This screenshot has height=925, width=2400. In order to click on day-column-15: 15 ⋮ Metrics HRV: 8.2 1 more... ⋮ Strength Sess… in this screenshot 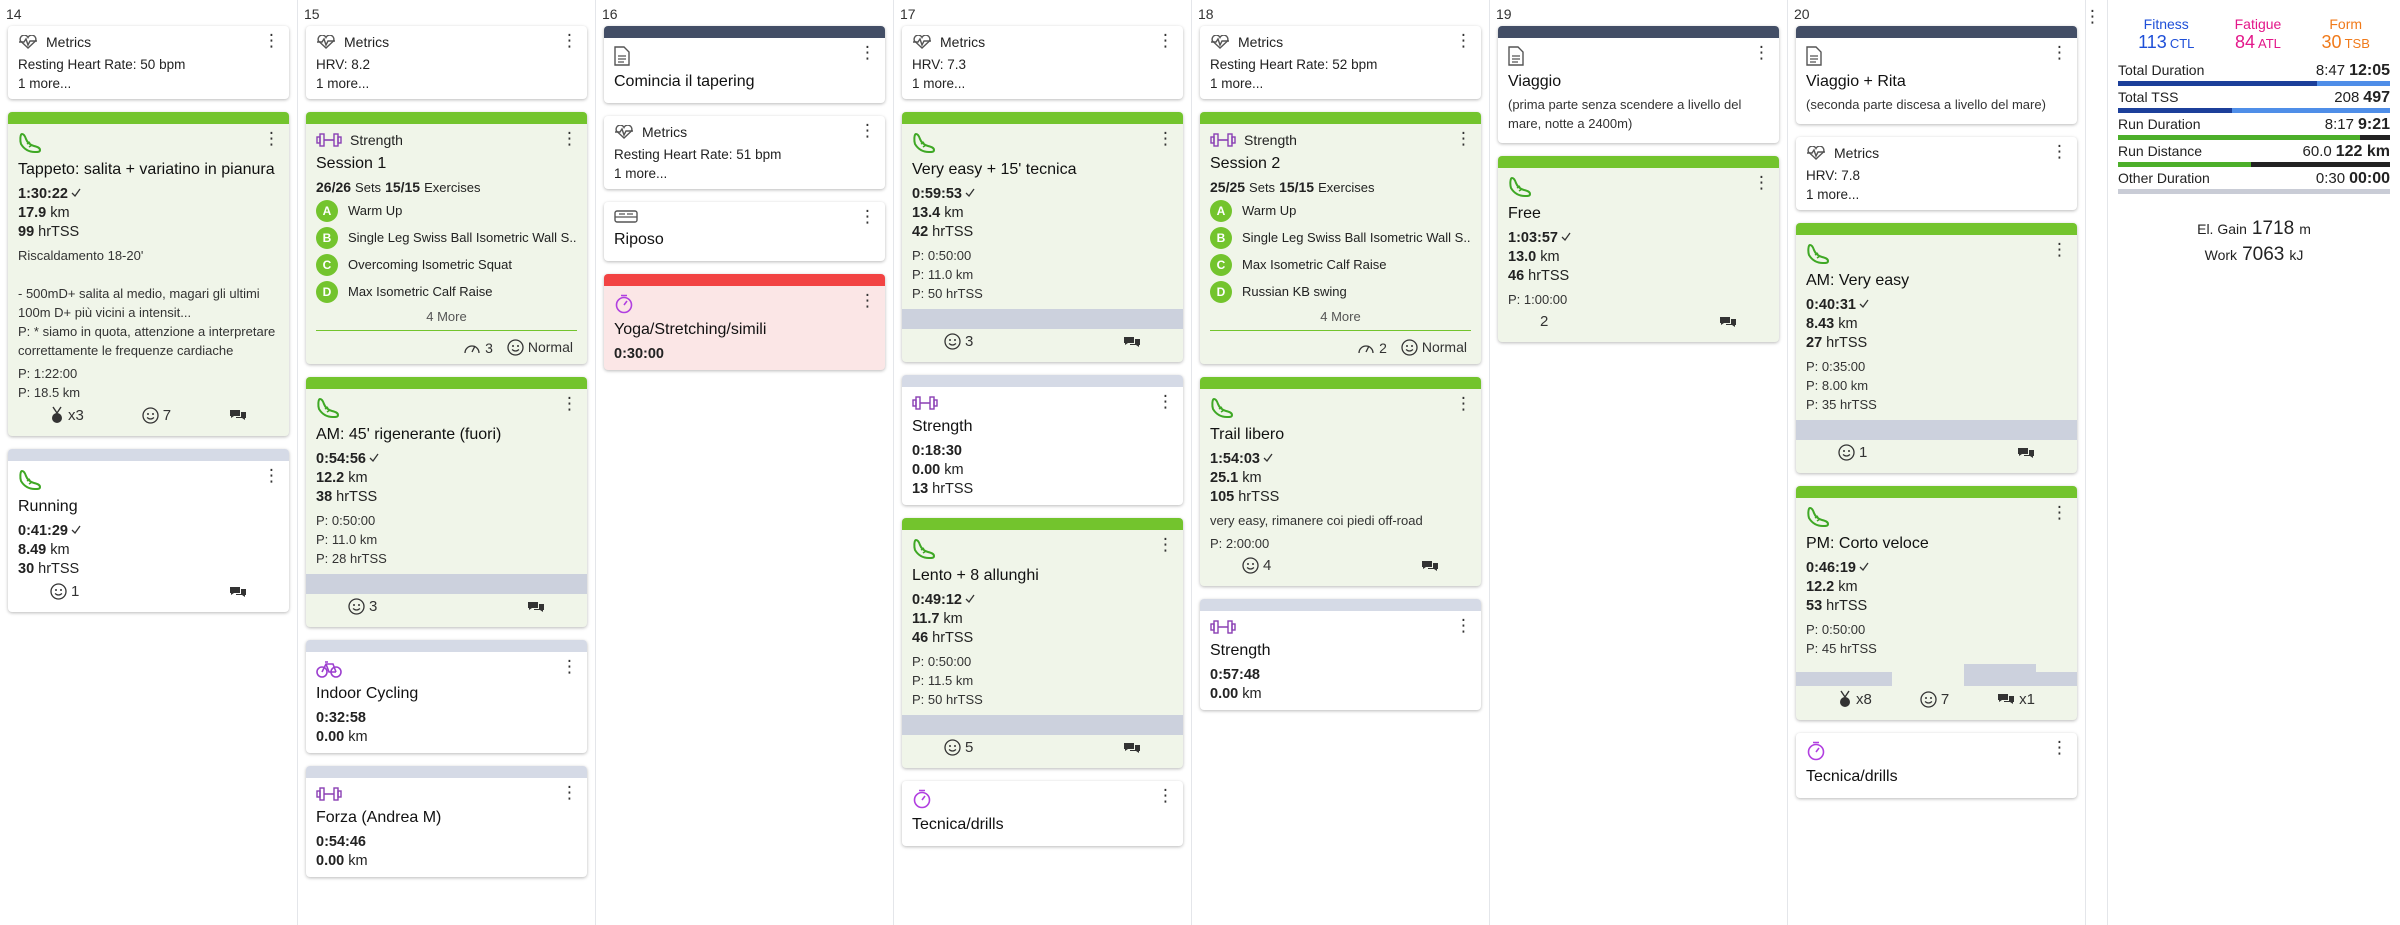, I will do `click(447, 462)`.